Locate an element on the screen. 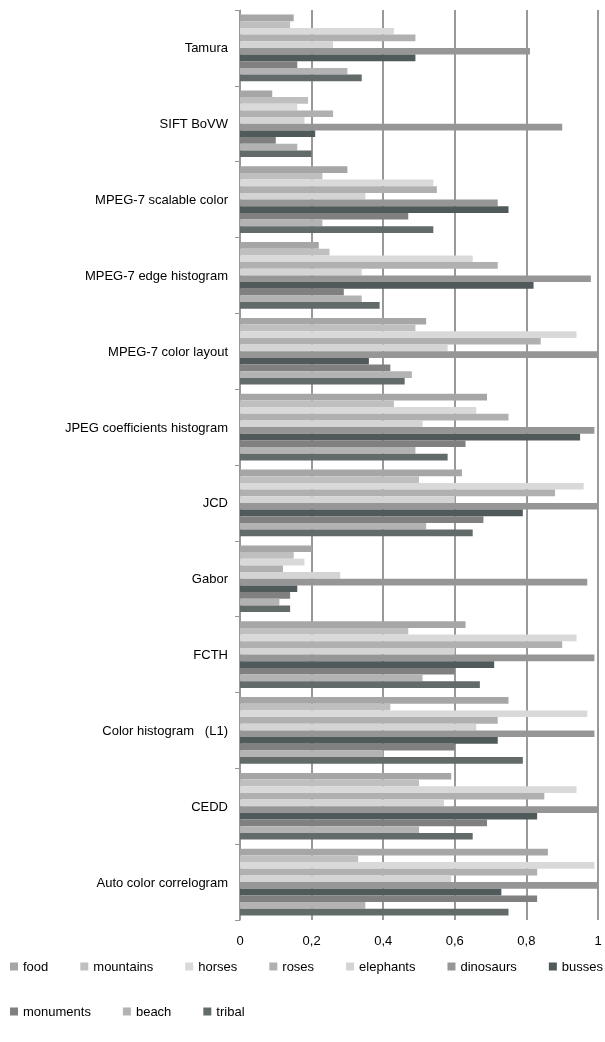 Image resolution: width=605 pixels, height=1042 pixels. x-tick-label: 0,2 is located at coordinates (311, 940).